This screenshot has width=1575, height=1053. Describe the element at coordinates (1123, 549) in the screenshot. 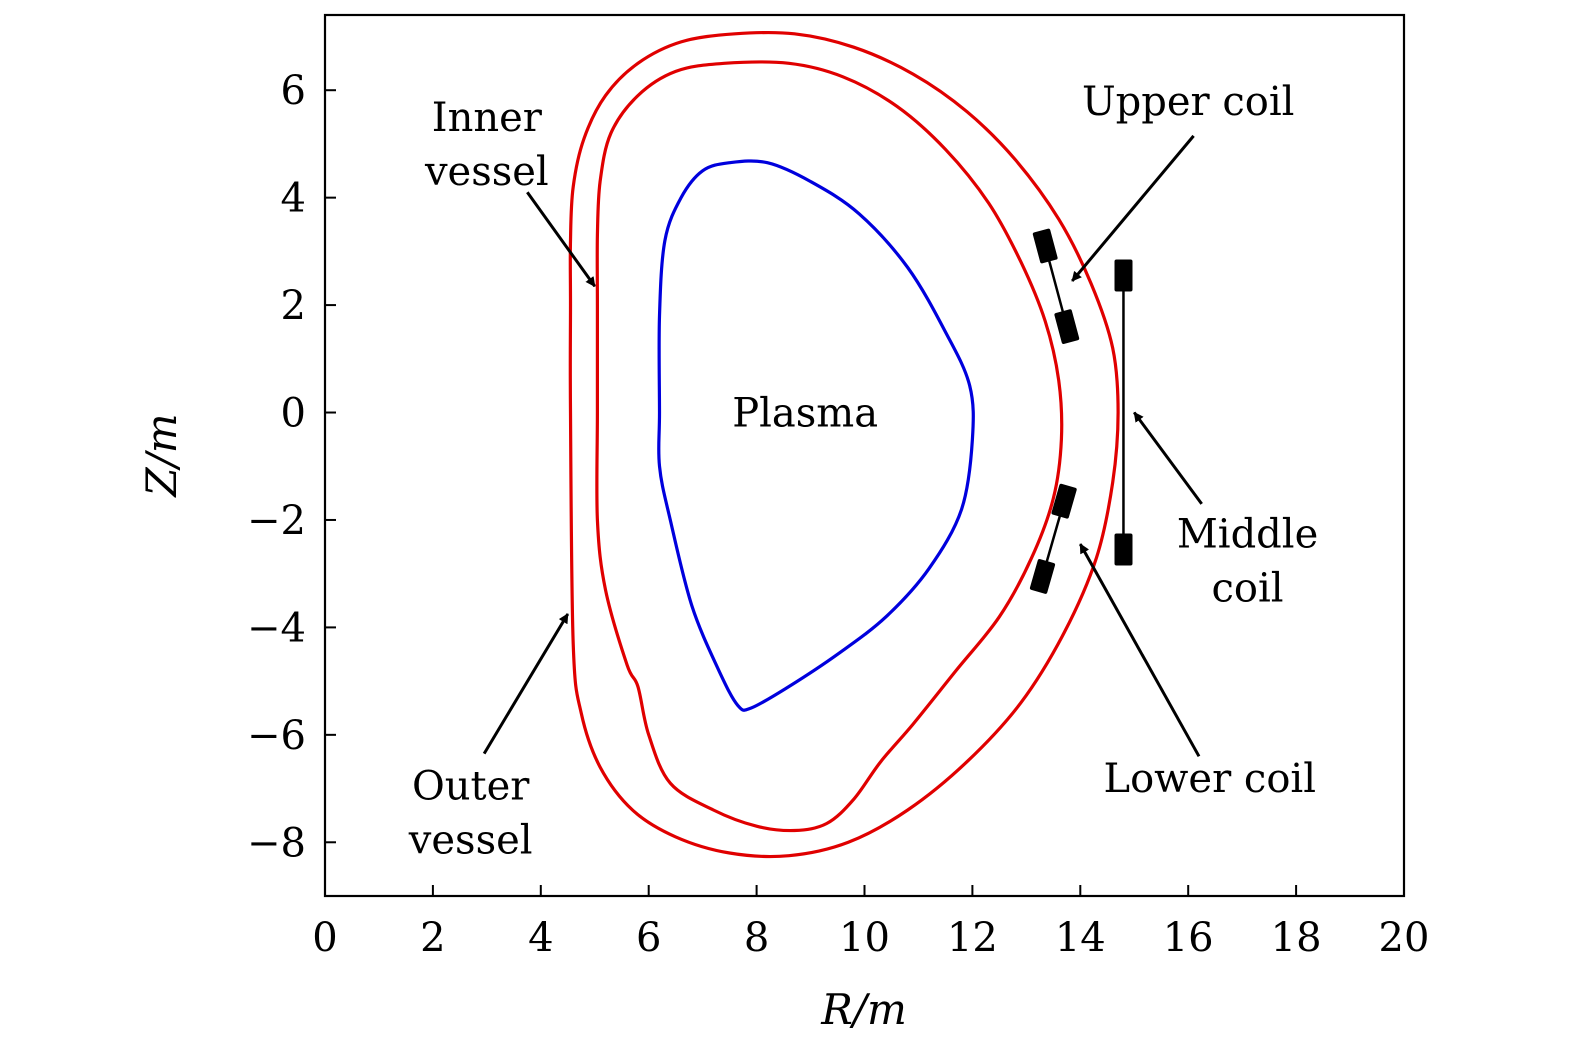

I see `middle-coil-block-bottom` at that location.